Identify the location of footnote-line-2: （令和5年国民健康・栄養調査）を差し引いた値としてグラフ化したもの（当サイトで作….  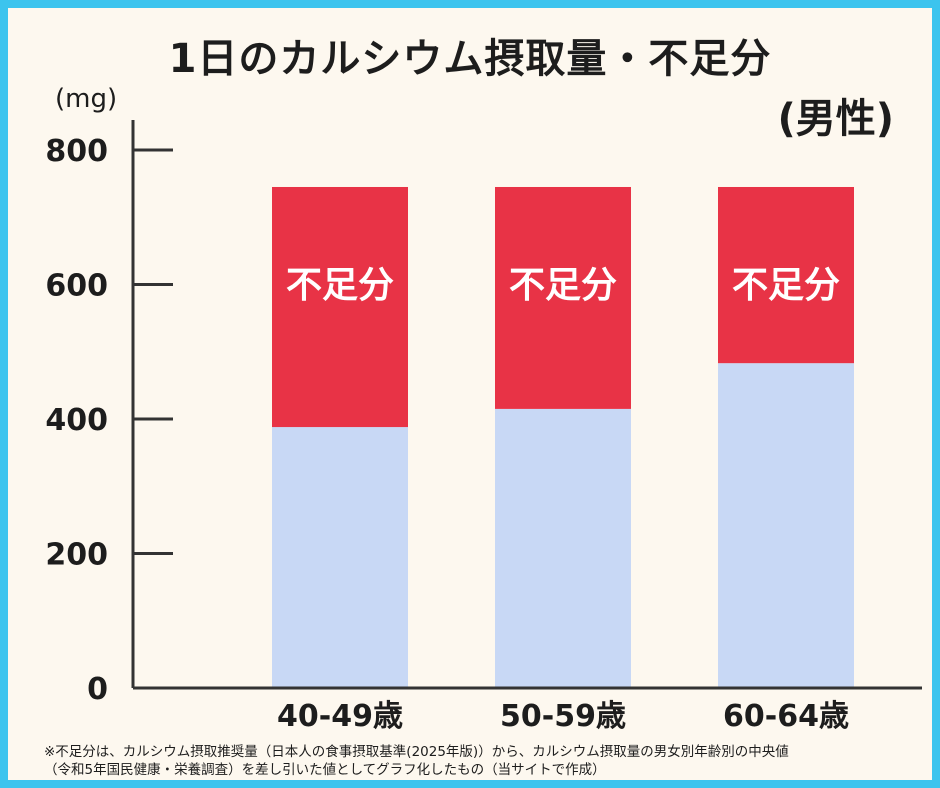
(325, 770).